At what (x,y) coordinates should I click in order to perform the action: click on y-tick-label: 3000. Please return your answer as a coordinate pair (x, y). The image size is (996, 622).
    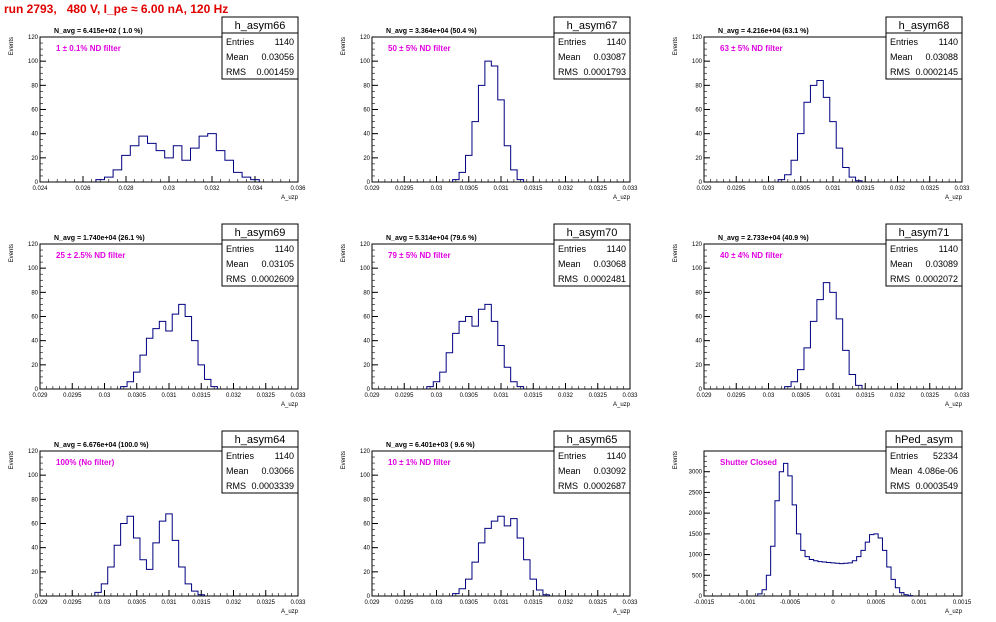
    Looking at the image, I should click on (696, 473).